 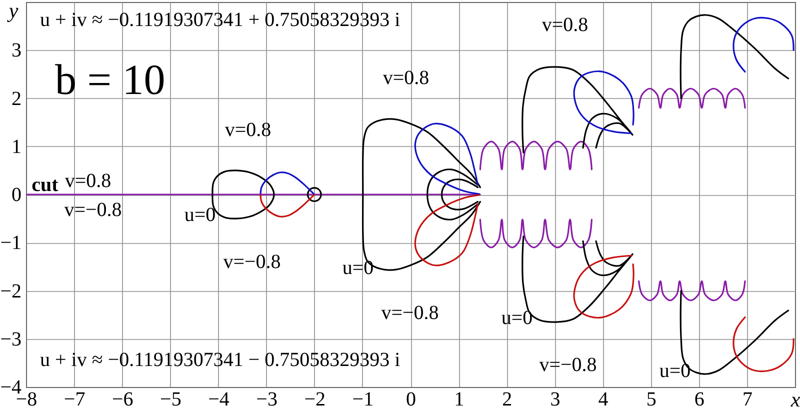 What do you see at coordinates (11, 339) in the screenshot?
I see `y-tick-label: −3` at bounding box center [11, 339].